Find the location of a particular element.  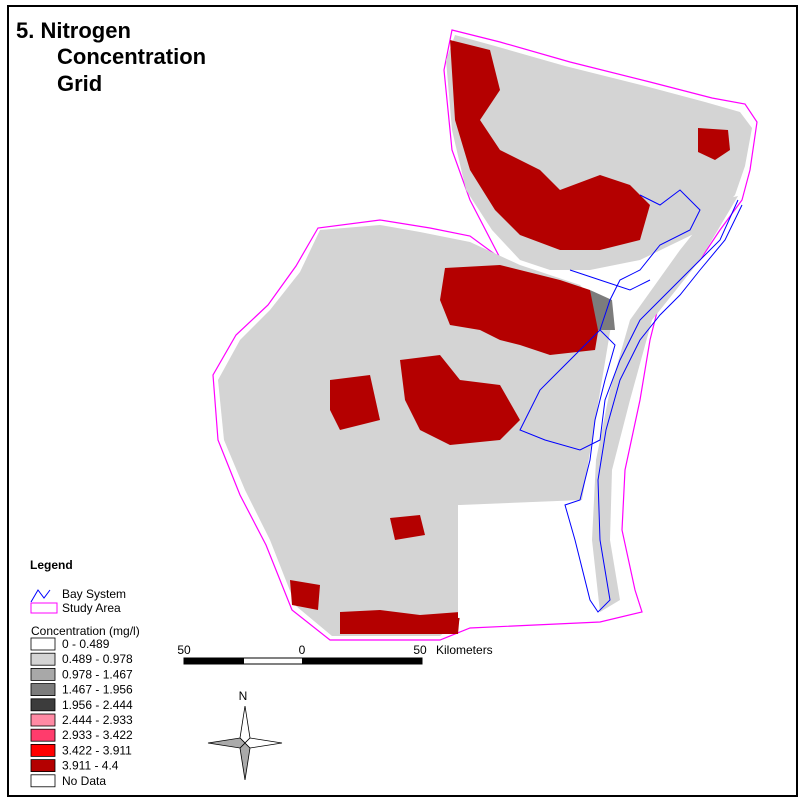

legend-label: 0 - 0.489 is located at coordinates (86, 644).